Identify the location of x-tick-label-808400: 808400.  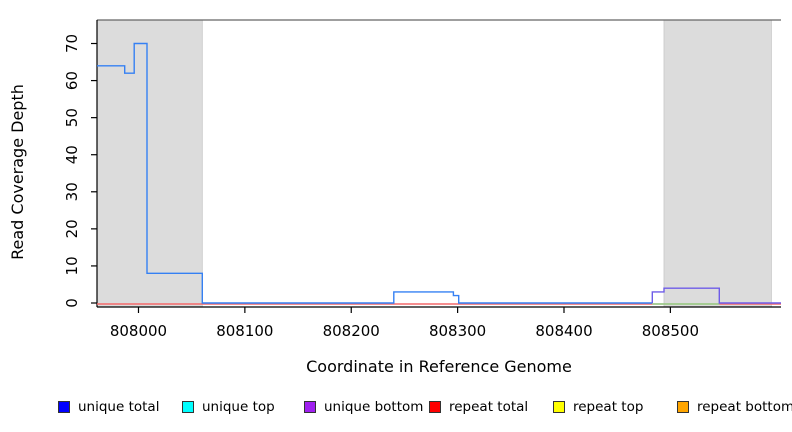
(563, 331).